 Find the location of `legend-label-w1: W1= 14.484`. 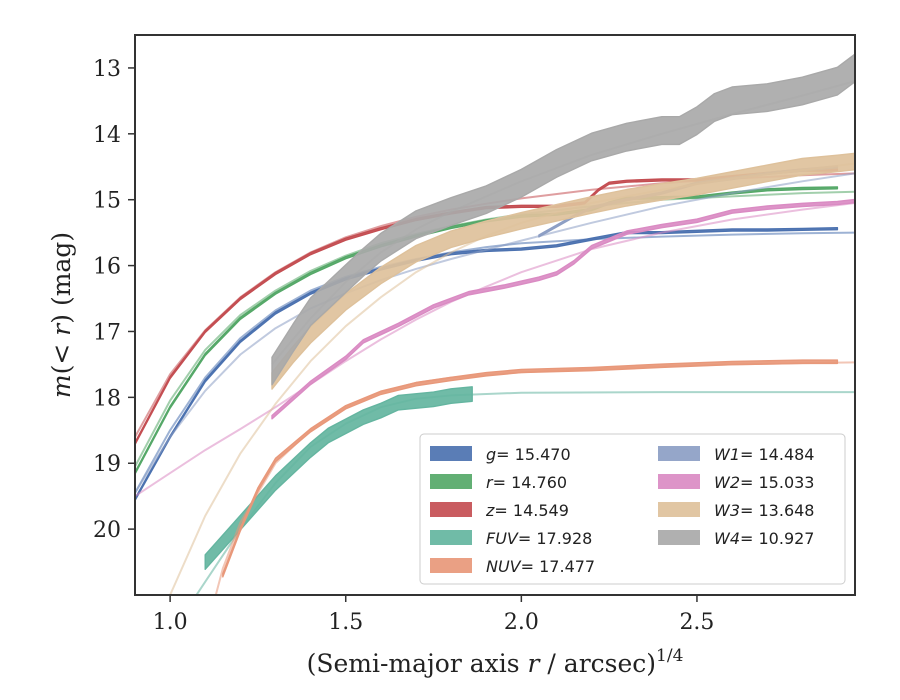

legend-label-w1: W1= 14.484 is located at coordinates (764, 454).